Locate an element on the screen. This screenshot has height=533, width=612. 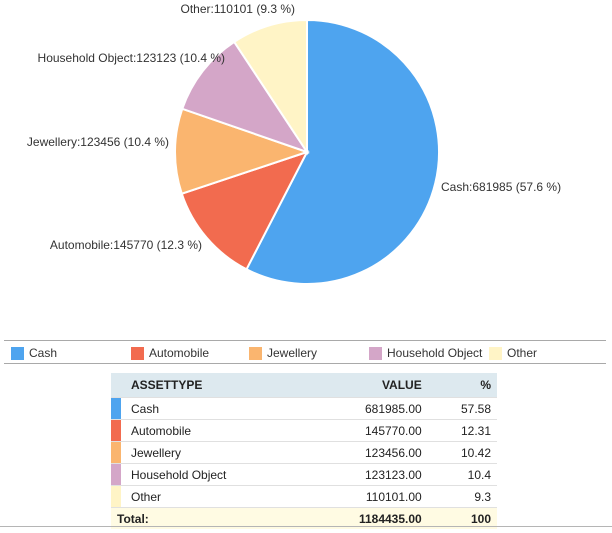
legend-swatch-other is located at coordinates (495, 353).